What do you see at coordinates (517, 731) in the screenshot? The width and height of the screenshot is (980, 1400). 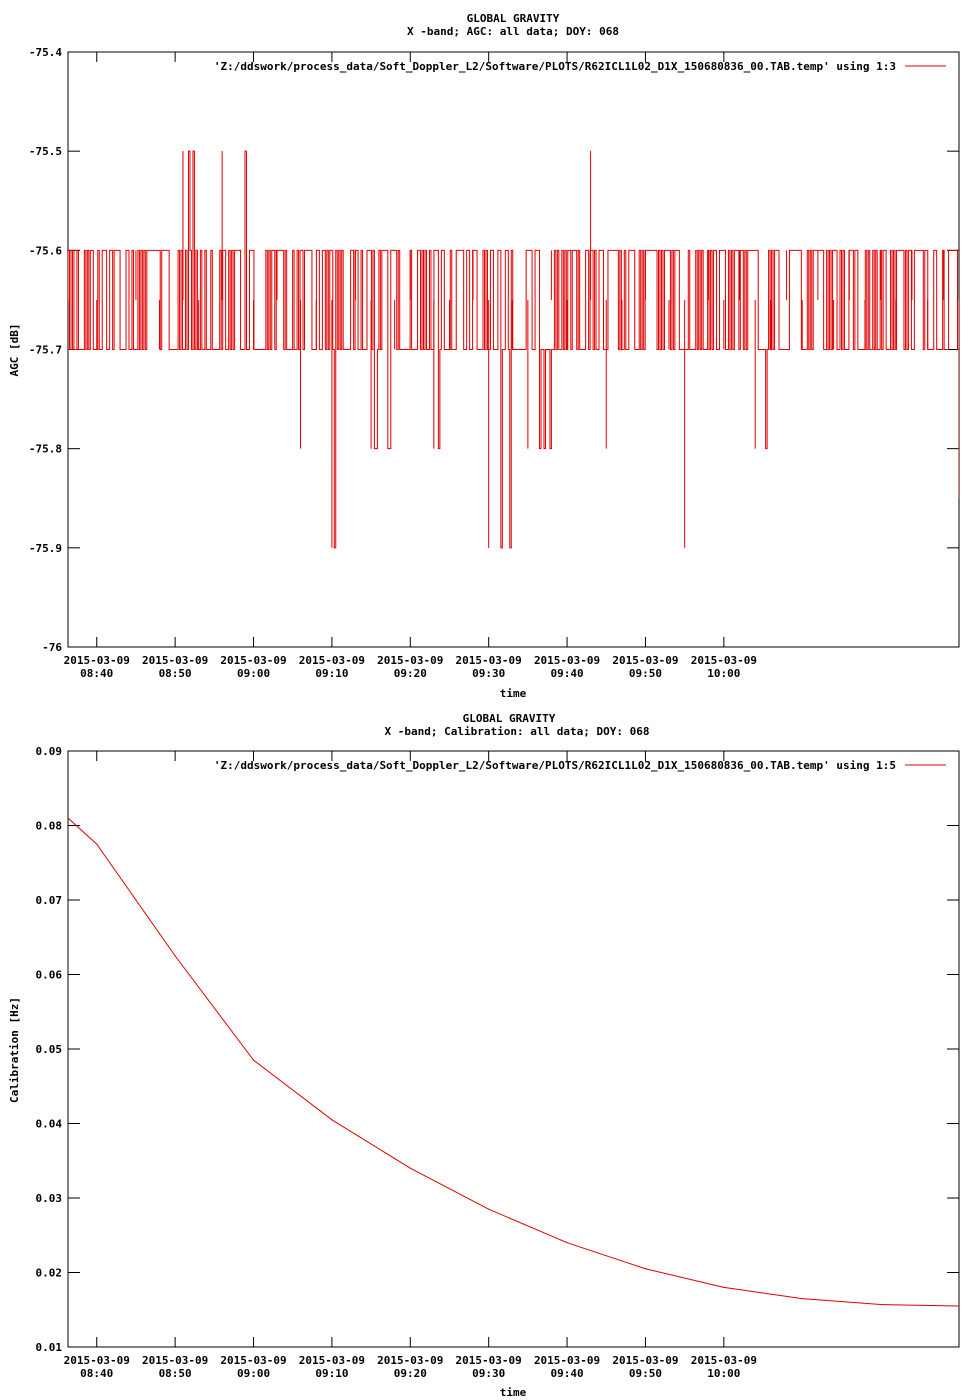 I see `chart-subtitle: X -band; Calibration: all data; DOY: 068` at bounding box center [517, 731].